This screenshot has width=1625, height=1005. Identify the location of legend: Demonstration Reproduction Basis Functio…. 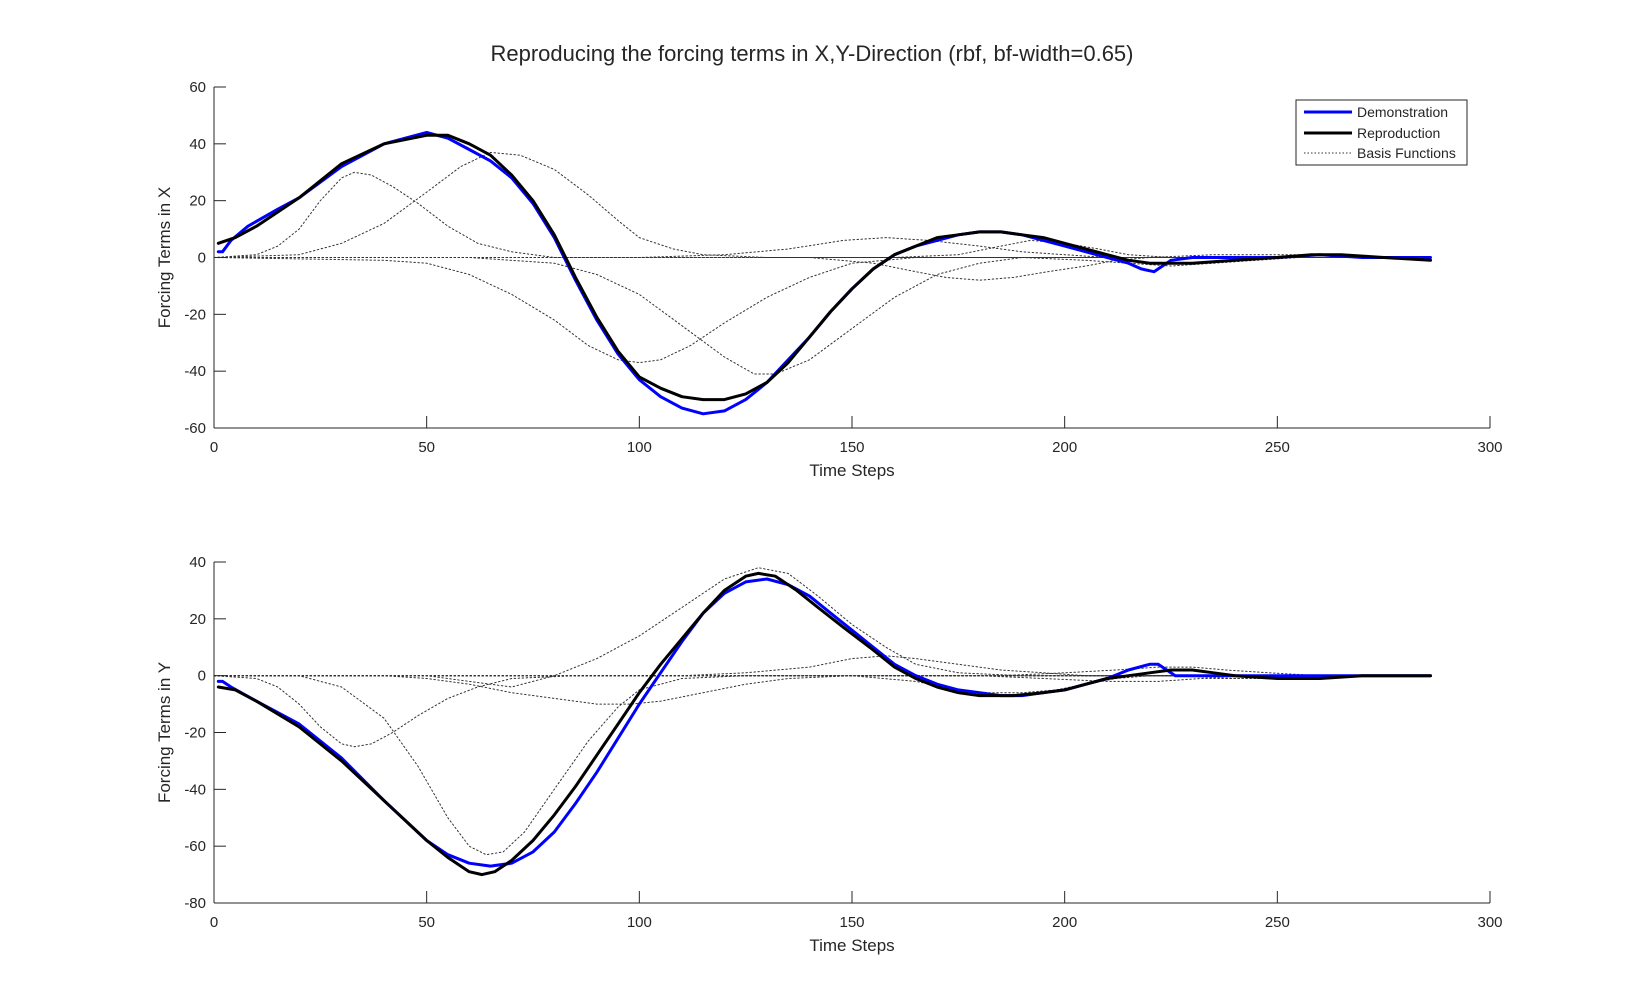
(1381, 132).